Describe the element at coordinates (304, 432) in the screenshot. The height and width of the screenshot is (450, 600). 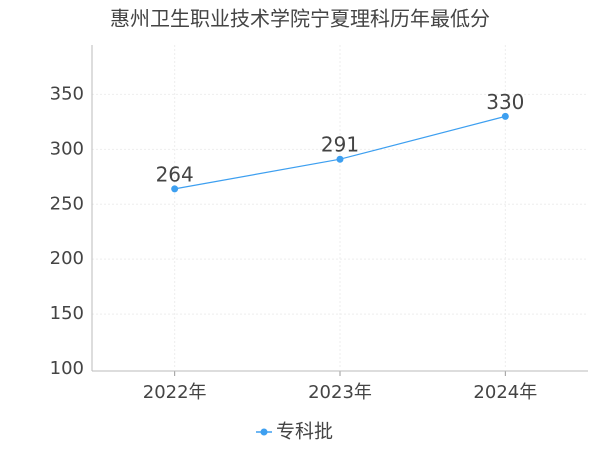
I see `legend-label: 专科批` at that location.